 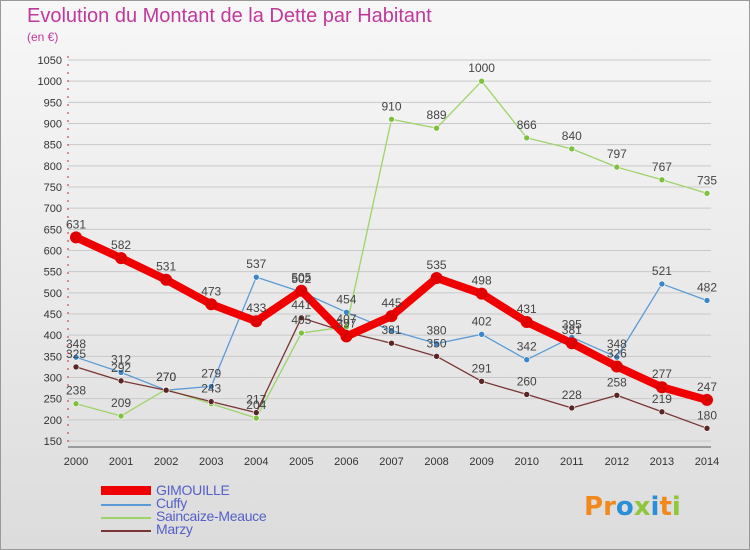 What do you see at coordinates (301, 320) in the screenshot?
I see `data-label-saincaize-meauce: 405` at bounding box center [301, 320].